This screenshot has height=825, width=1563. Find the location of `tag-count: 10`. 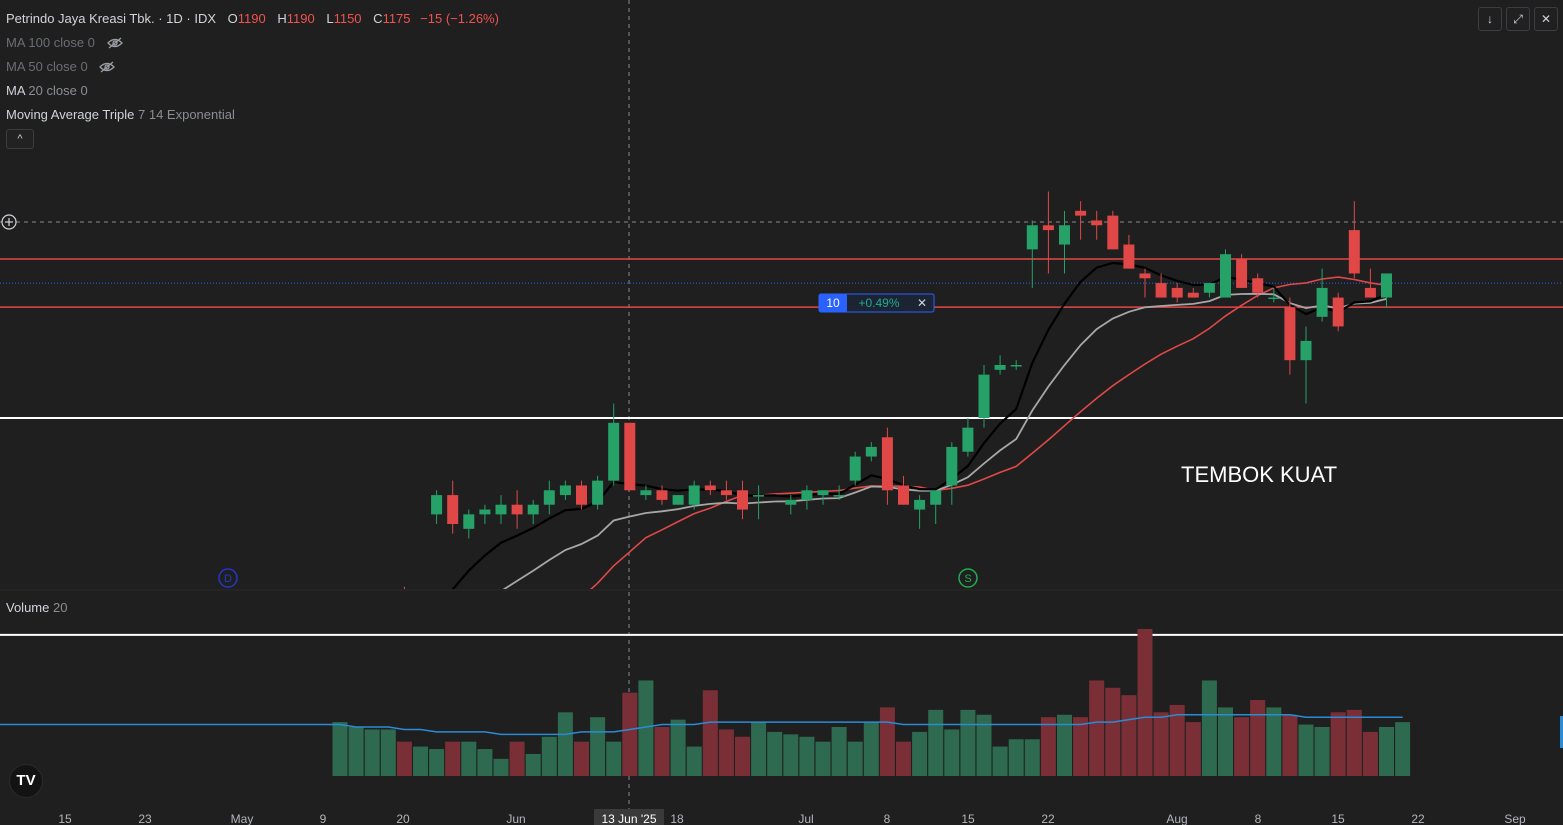

tag-count: 10 is located at coordinates (833, 303).